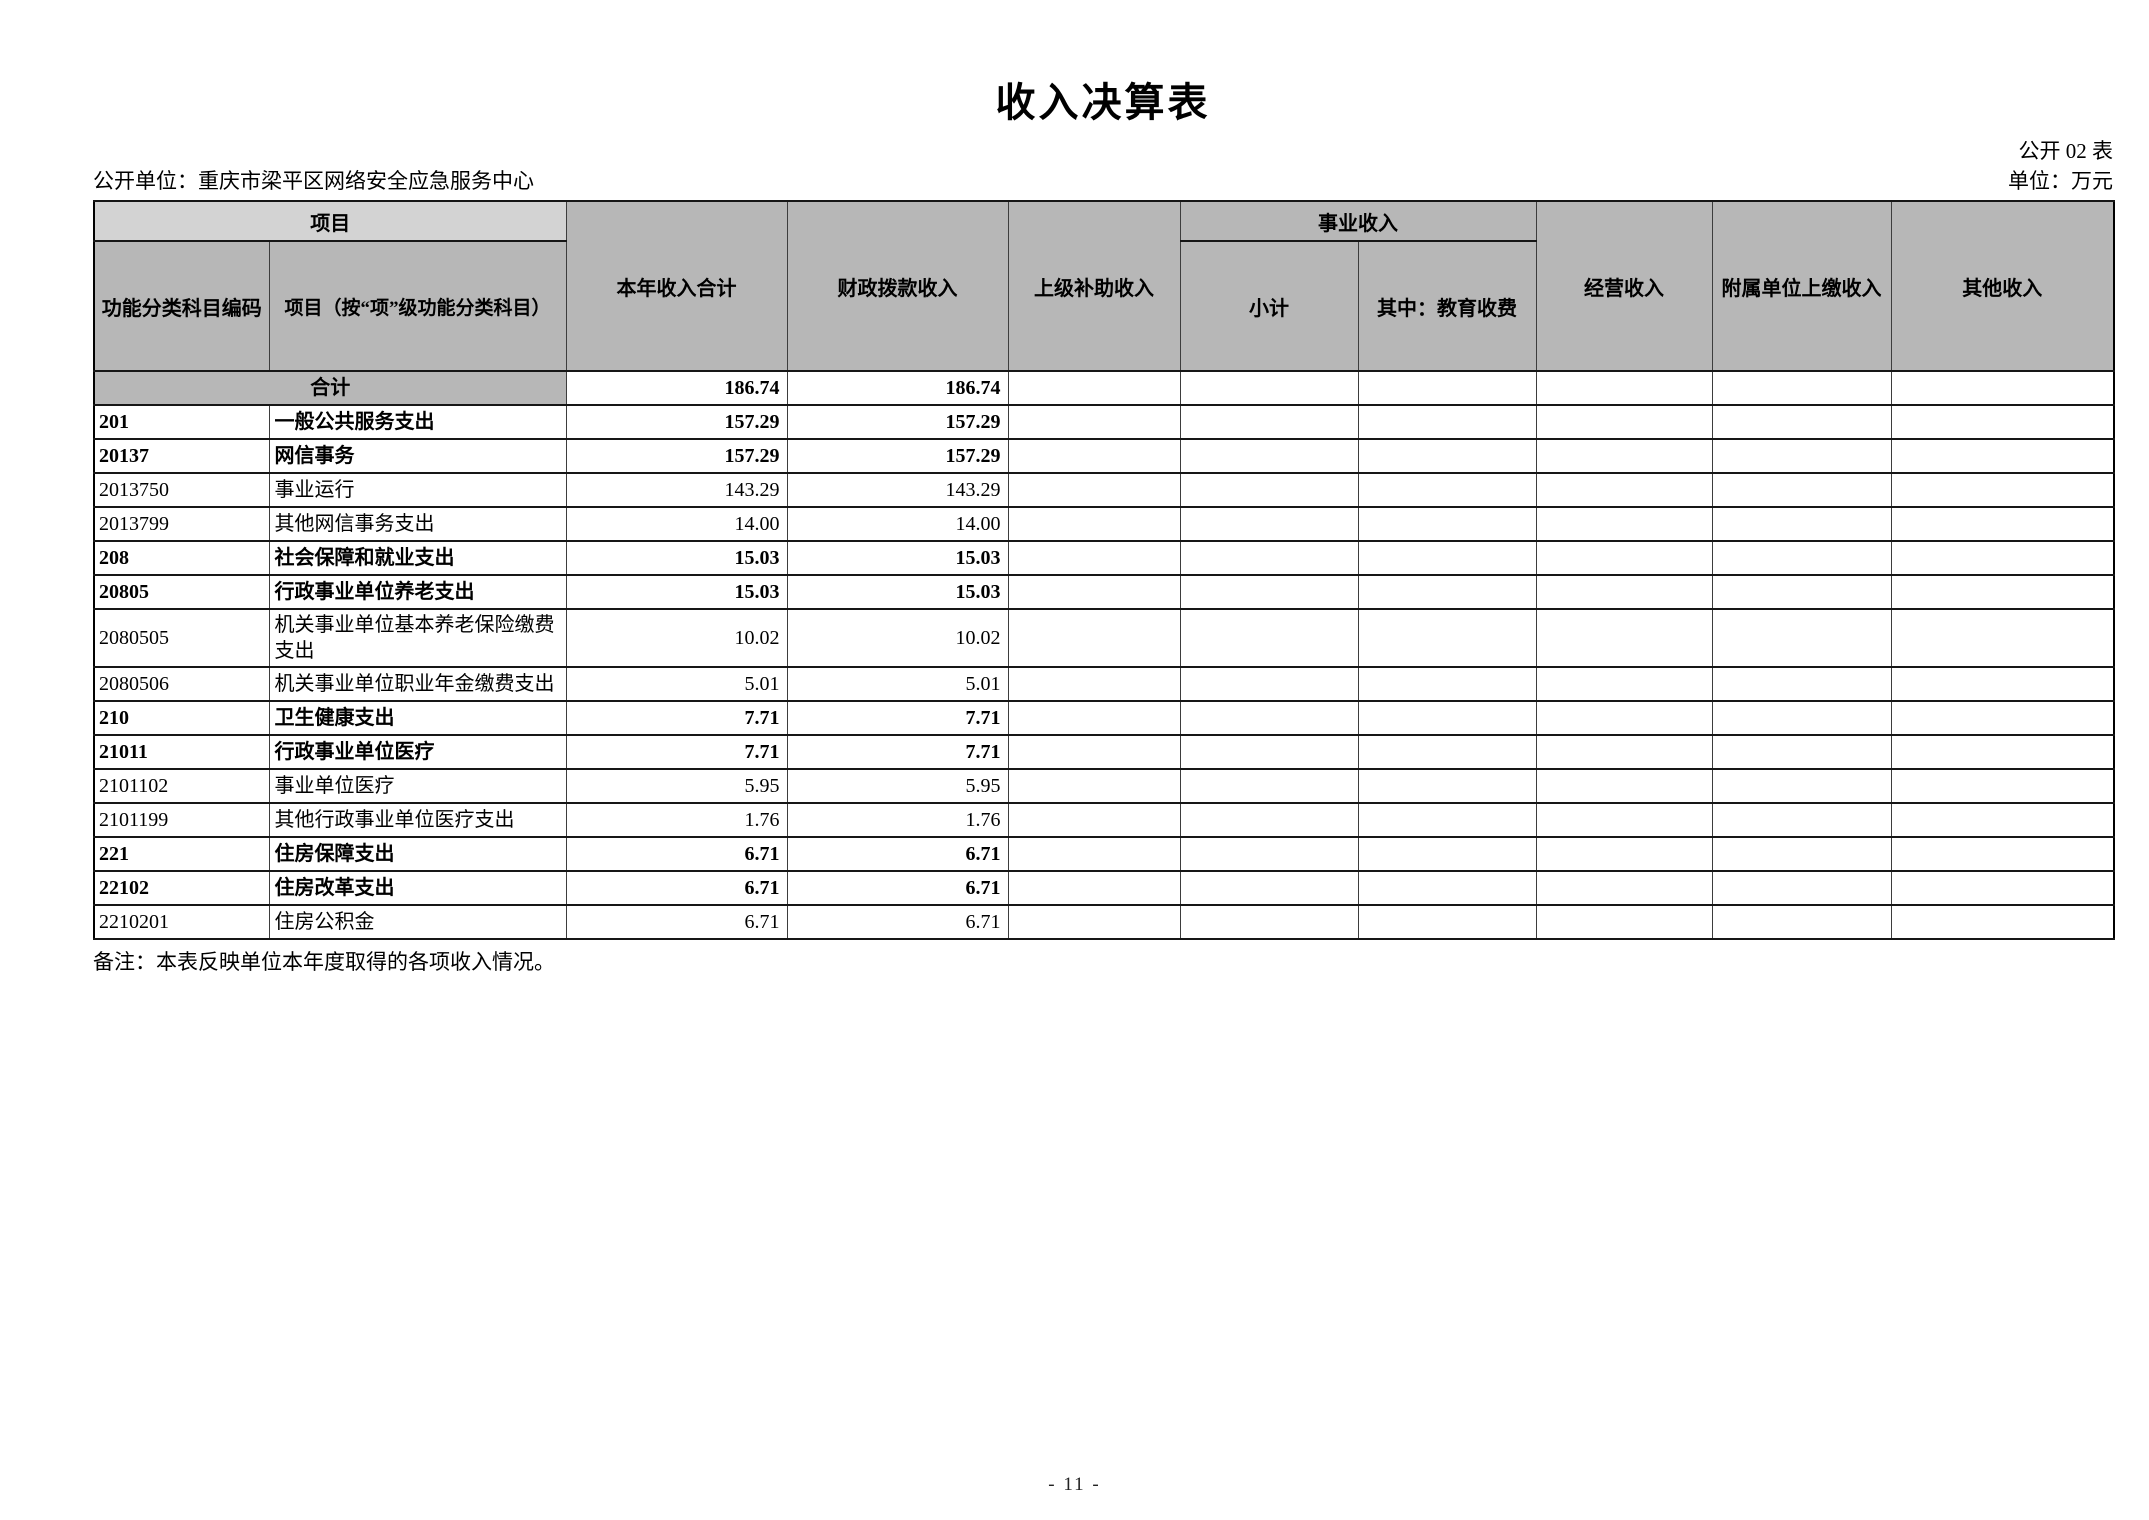  I want to click on table-row: 201 一般公共服务支出 157.29 157.29, so click(1104, 422).